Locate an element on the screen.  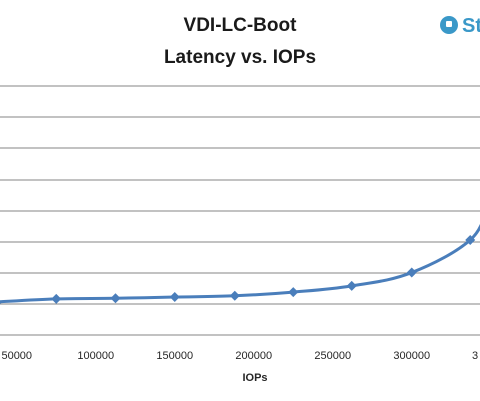
logo-text: St is located at coordinates (471, 26).